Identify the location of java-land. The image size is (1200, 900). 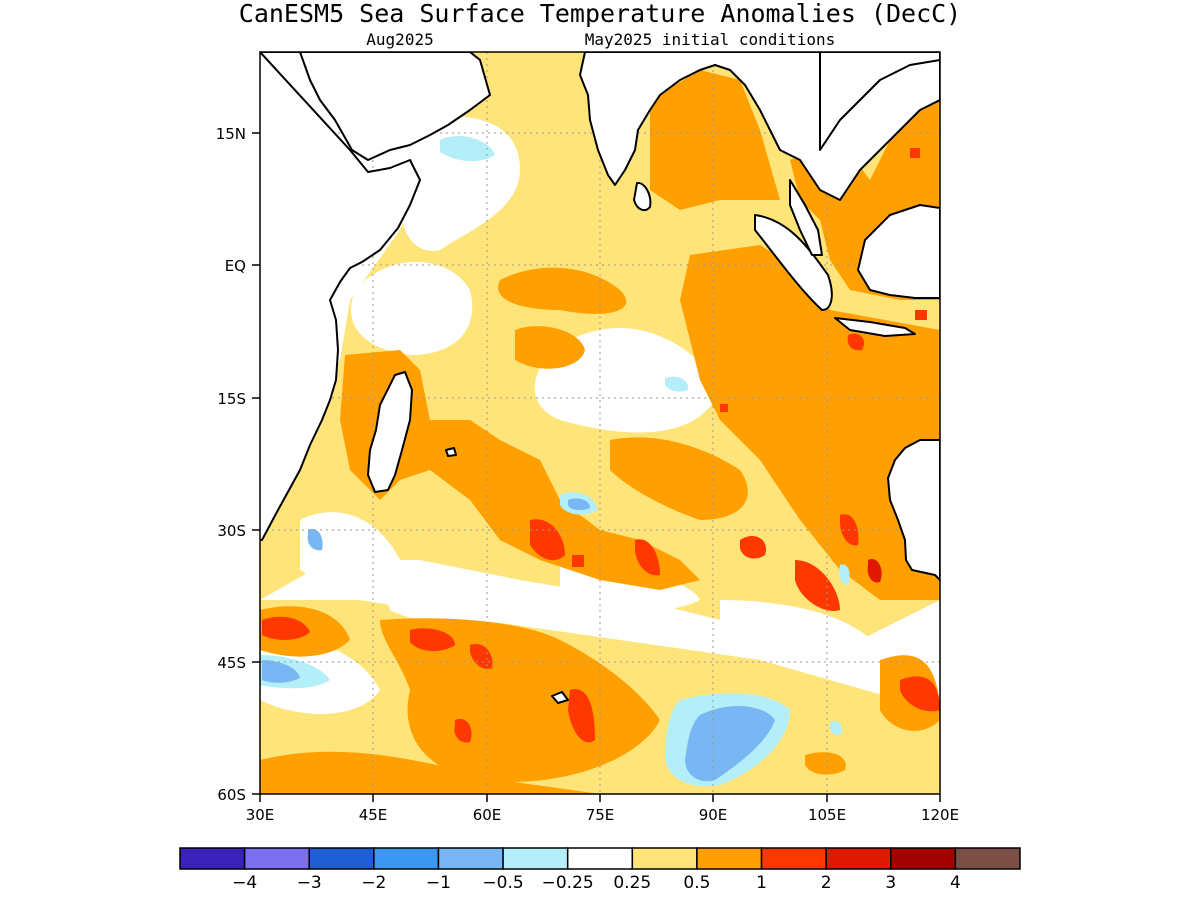
(875, 327).